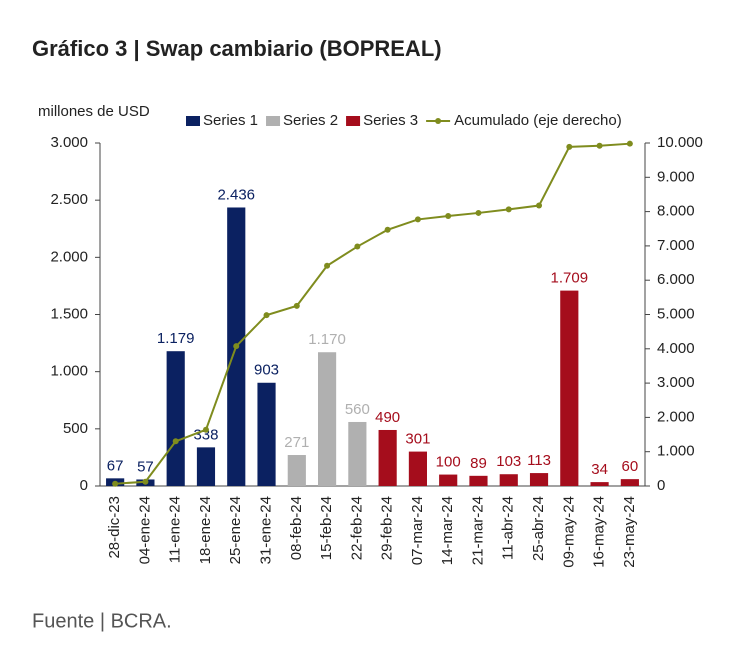 Image resolution: width=738 pixels, height=671 pixels. I want to click on legend-label: Series 2, so click(310, 120).